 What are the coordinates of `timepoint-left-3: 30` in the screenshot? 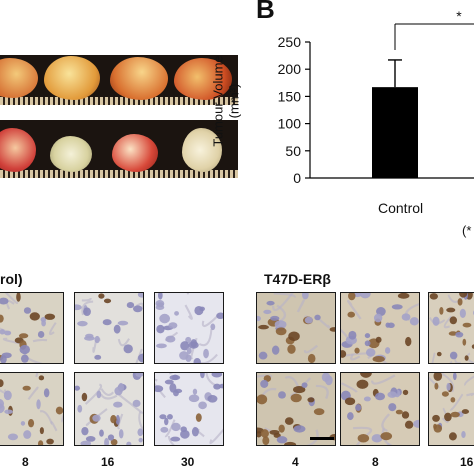 It's located at (188, 462).